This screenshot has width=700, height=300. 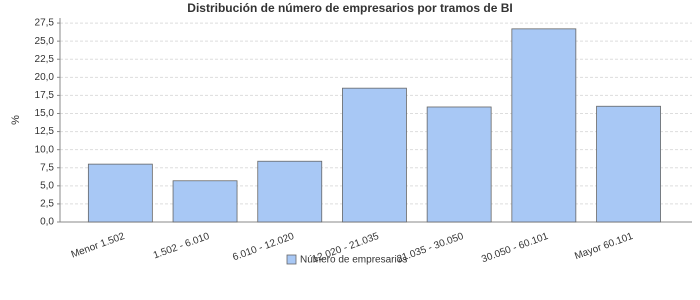 What do you see at coordinates (45, 59) in the screenshot?
I see `y-tick-label: 22,5` at bounding box center [45, 59].